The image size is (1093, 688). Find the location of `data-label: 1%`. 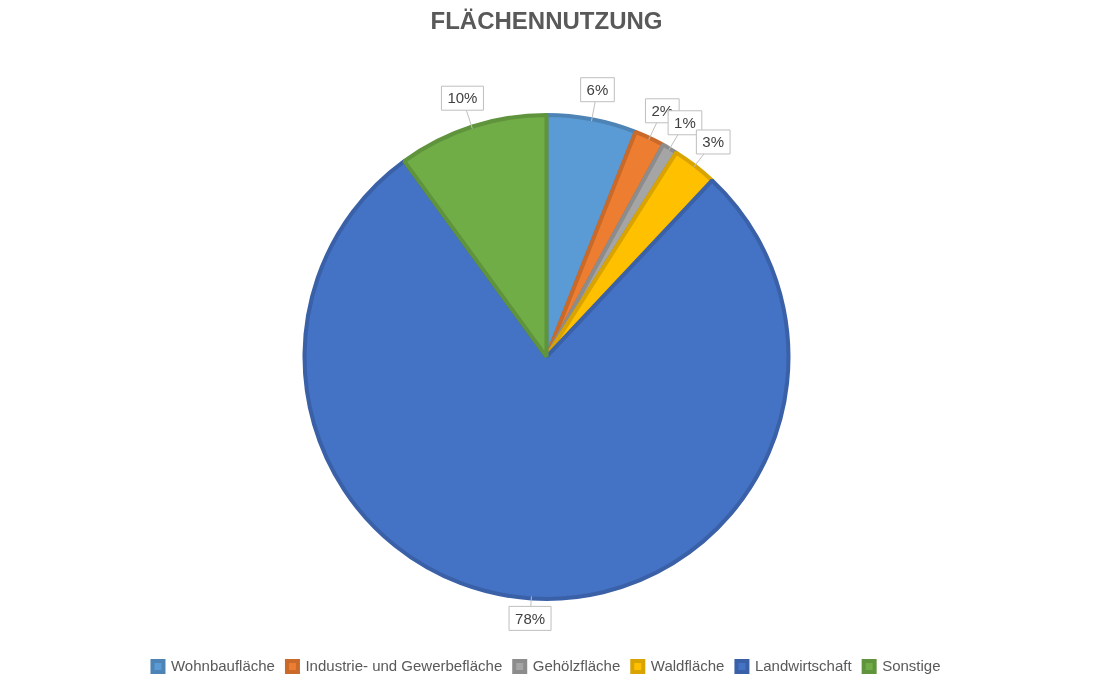

data-label: 1% is located at coordinates (685, 122).